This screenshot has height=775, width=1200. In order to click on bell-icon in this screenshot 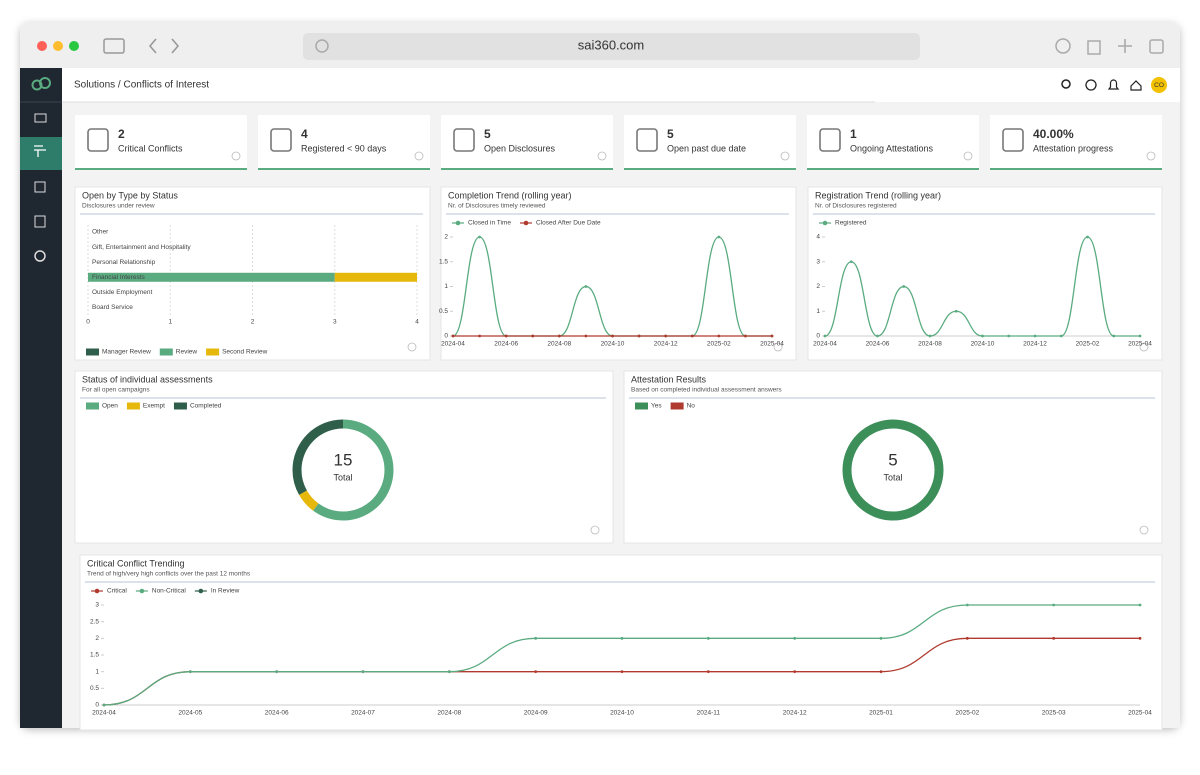, I will do `click(1113, 84)`.